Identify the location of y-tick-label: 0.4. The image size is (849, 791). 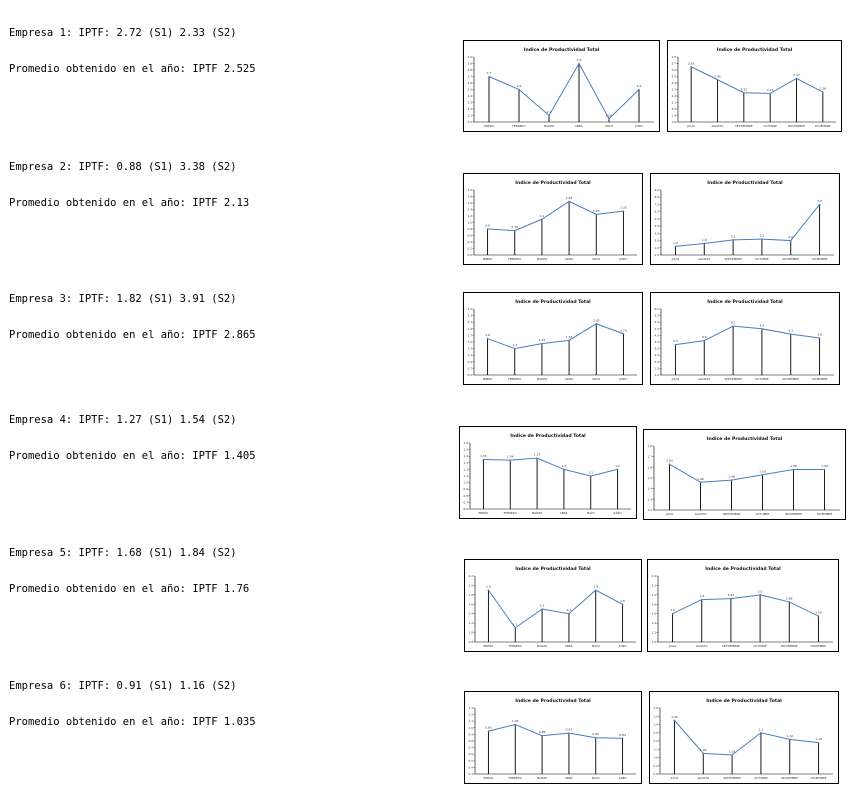
(471, 767).